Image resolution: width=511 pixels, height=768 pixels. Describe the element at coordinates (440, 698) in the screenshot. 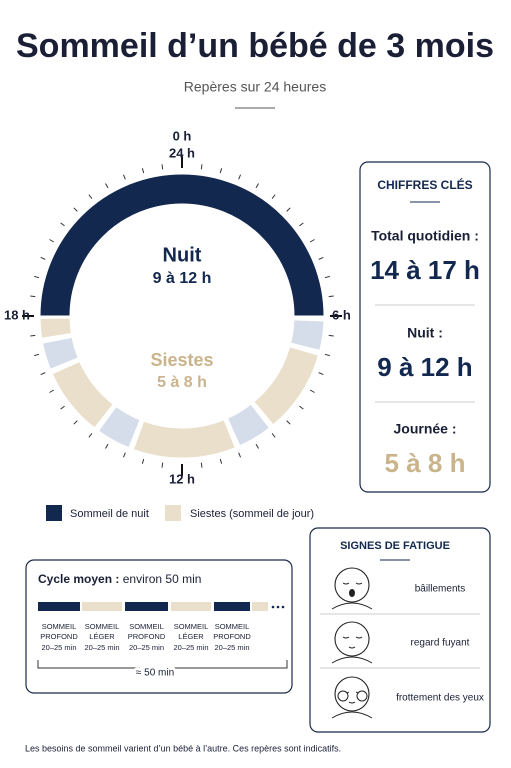

I see `sign-label: frottement des yeux` at that location.